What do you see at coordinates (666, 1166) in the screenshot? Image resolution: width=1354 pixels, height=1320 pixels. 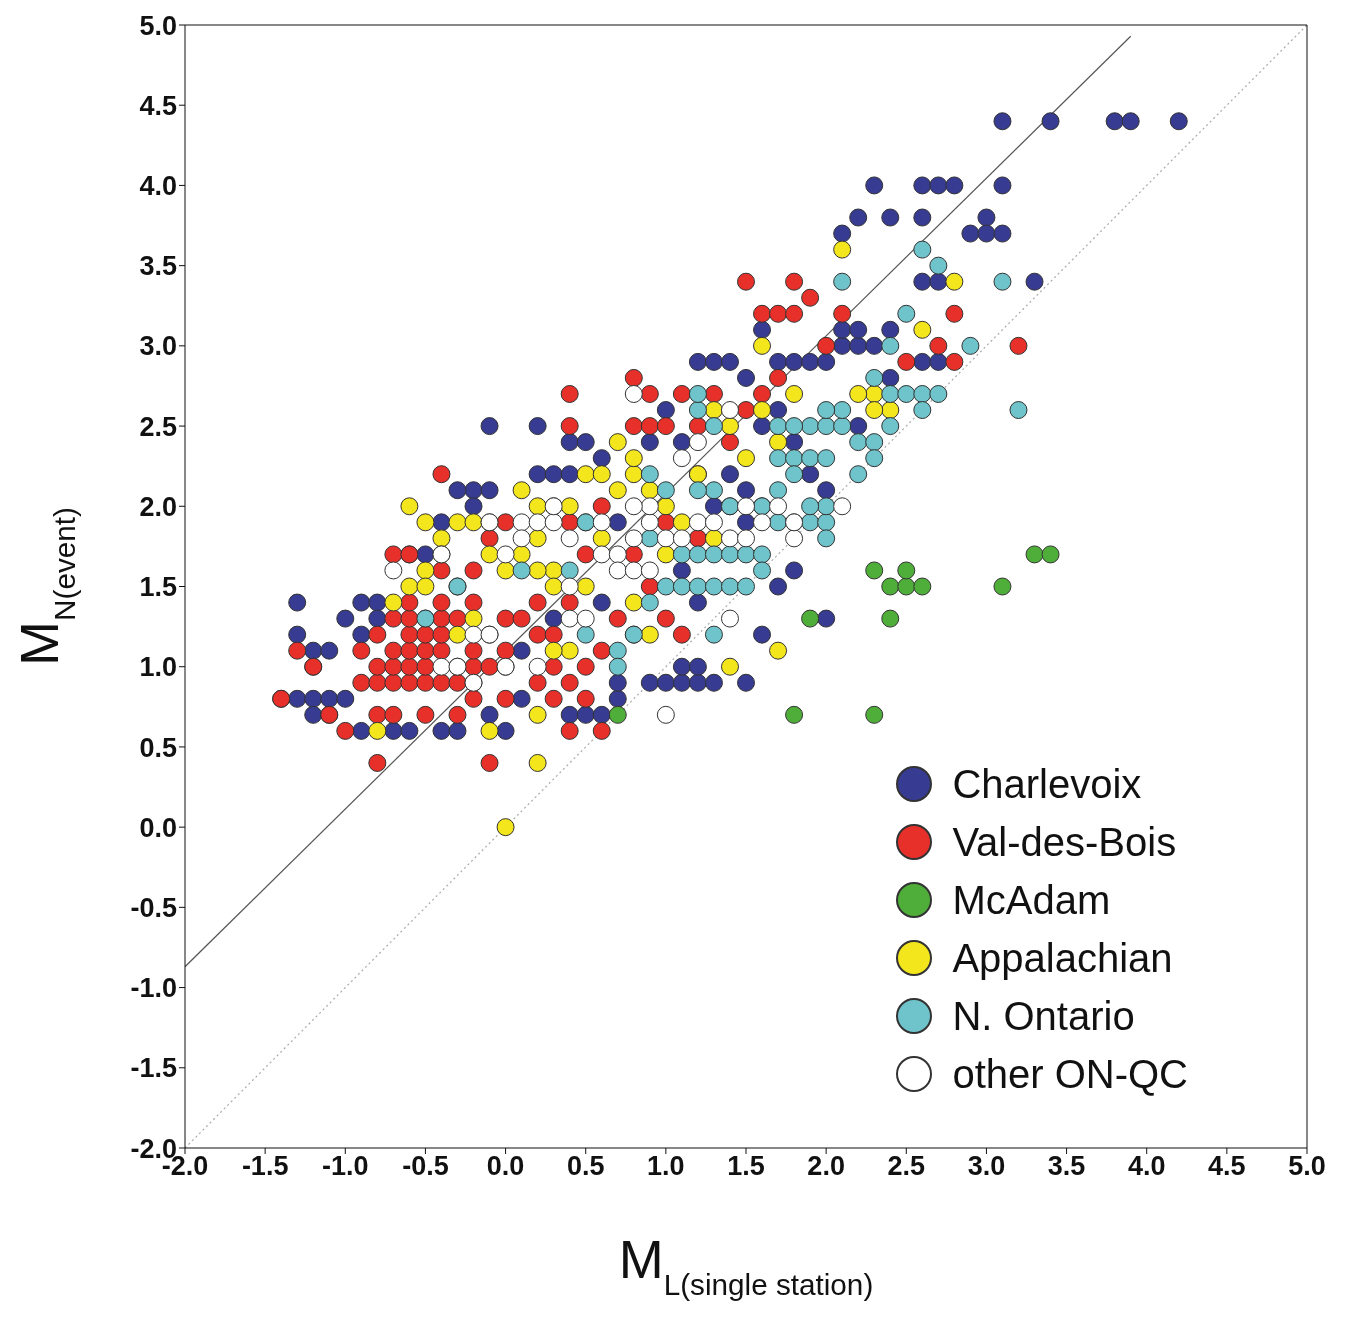 I see `x-tick-label: 1.0` at bounding box center [666, 1166].